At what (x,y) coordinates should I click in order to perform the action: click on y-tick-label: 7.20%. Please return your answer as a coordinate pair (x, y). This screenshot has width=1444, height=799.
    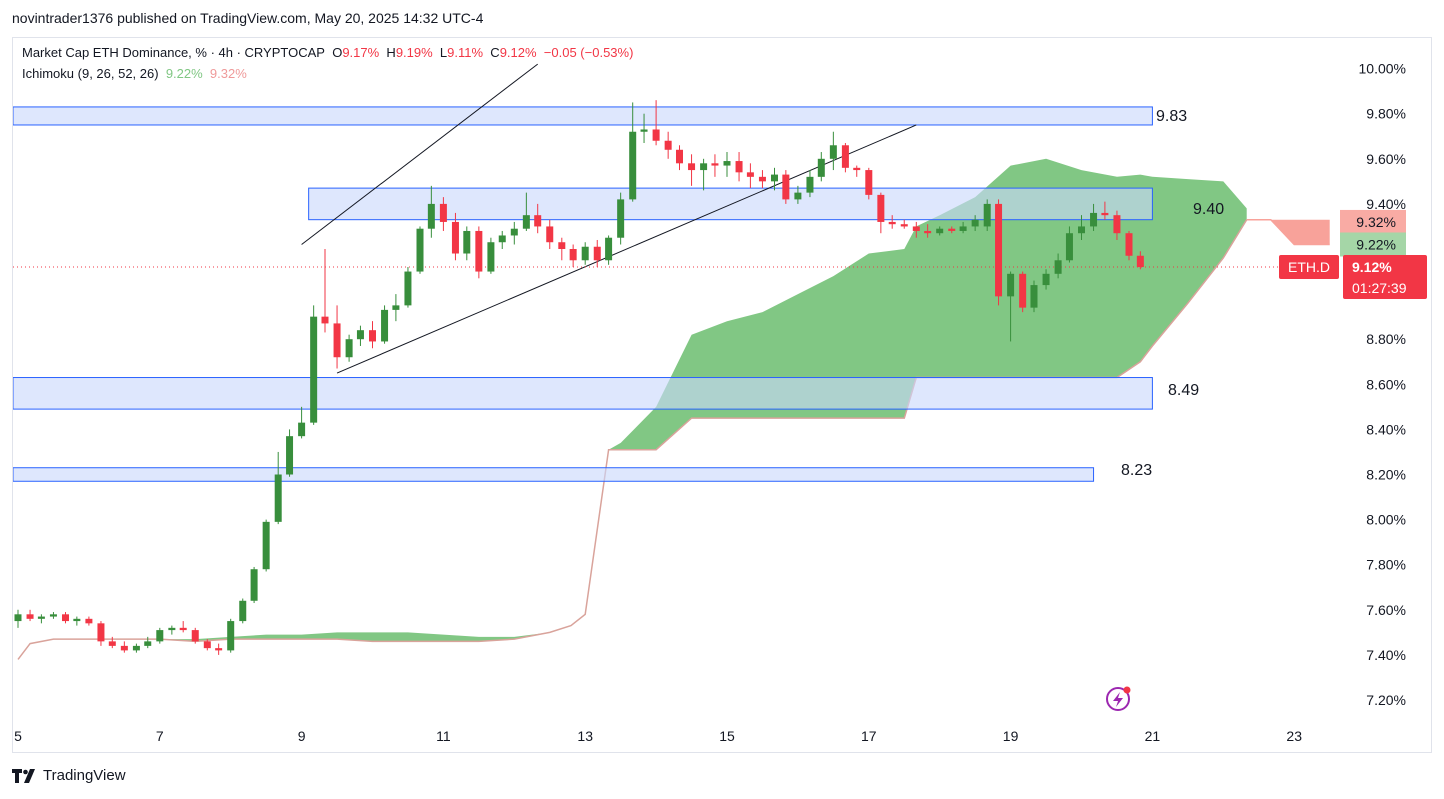
    Looking at the image, I should click on (1386, 700).